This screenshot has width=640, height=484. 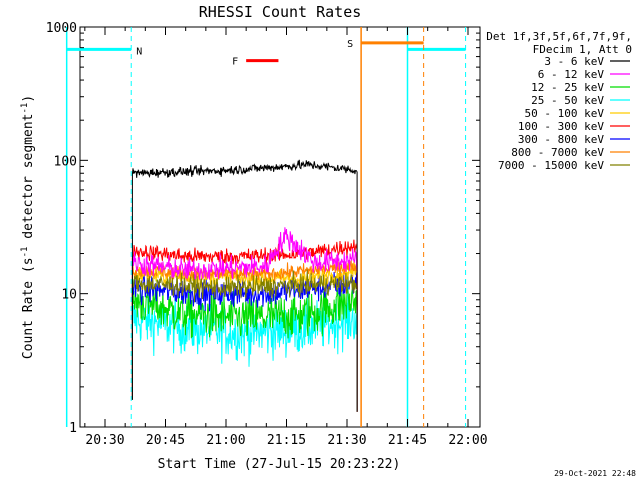 I want to click on legend-entry-label: 25 - 50 keV, so click(x=567, y=100).